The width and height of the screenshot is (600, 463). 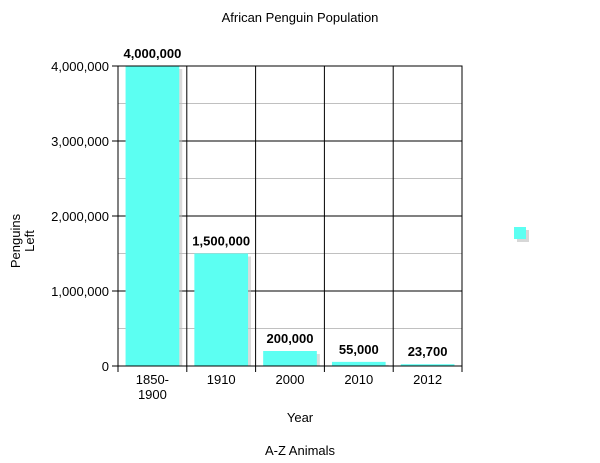 What do you see at coordinates (152, 394) in the screenshot?
I see `x-tick-label: 1900` at bounding box center [152, 394].